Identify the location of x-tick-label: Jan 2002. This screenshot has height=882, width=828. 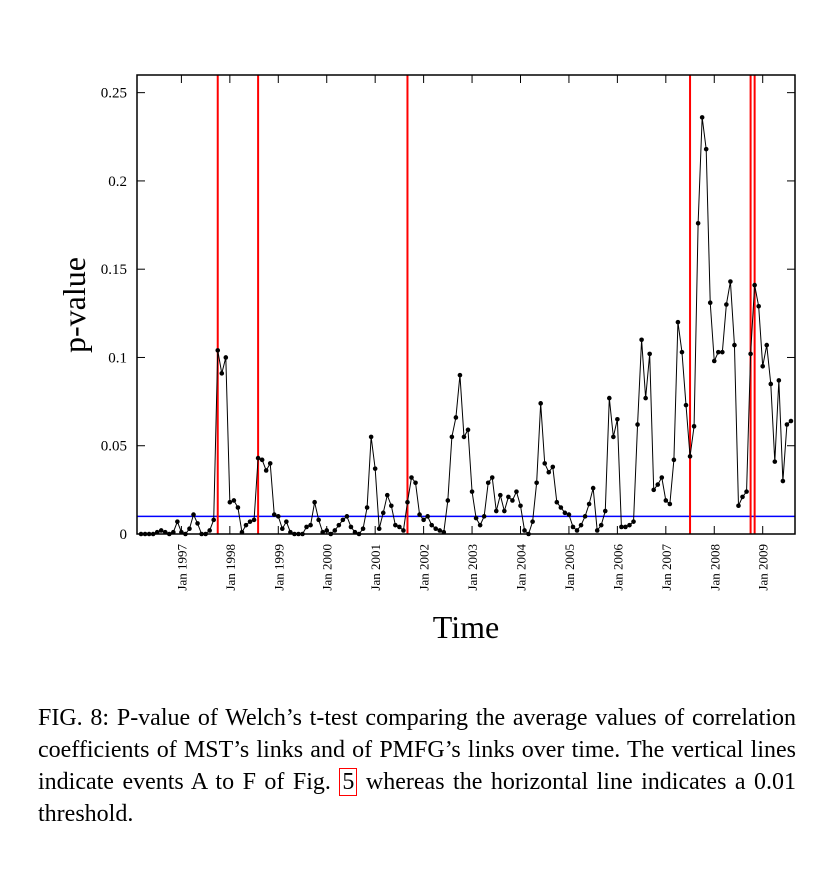
(424, 567).